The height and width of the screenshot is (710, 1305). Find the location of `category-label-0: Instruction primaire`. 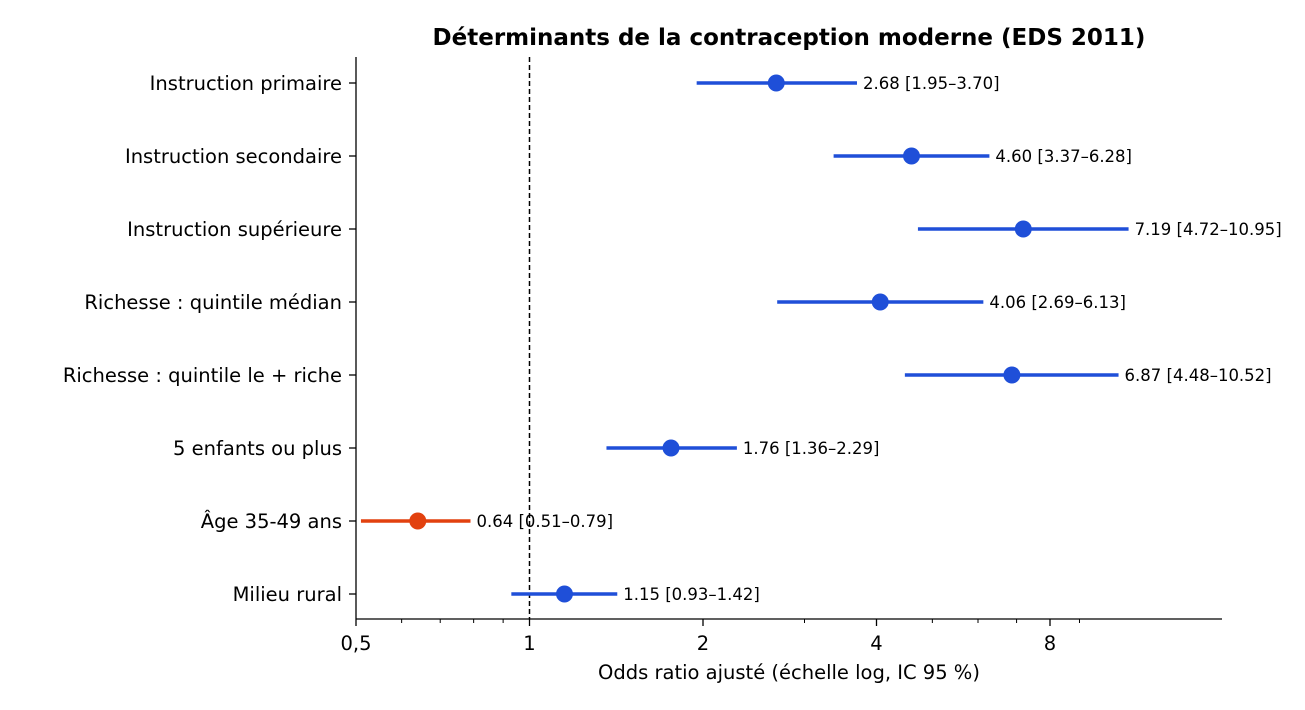

category-label-0: Instruction primaire is located at coordinates (246, 83).